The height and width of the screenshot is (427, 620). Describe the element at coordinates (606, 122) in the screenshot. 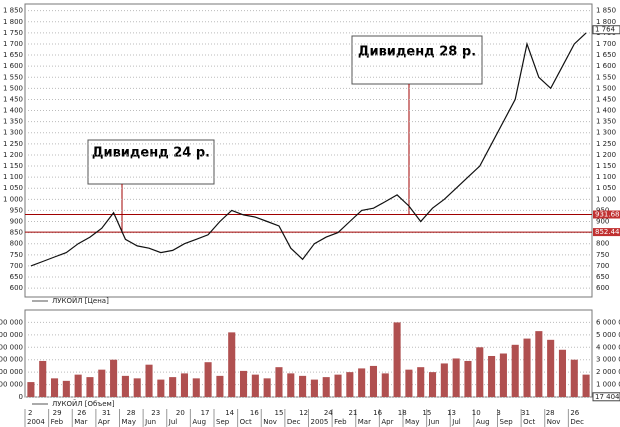

I see `y-tick-label: 1 350` at that location.